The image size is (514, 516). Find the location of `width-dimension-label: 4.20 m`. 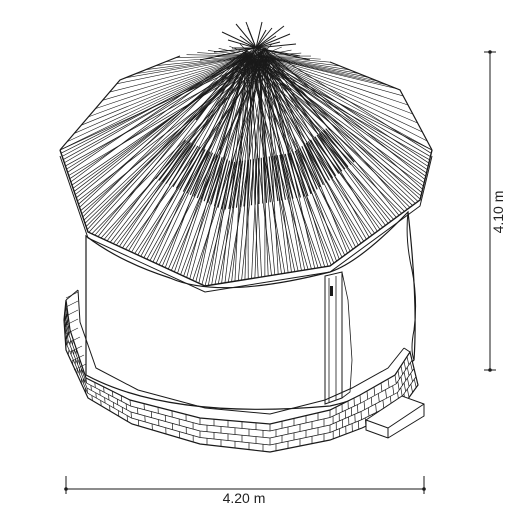

width-dimension-label: 4.20 m is located at coordinates (244, 498).